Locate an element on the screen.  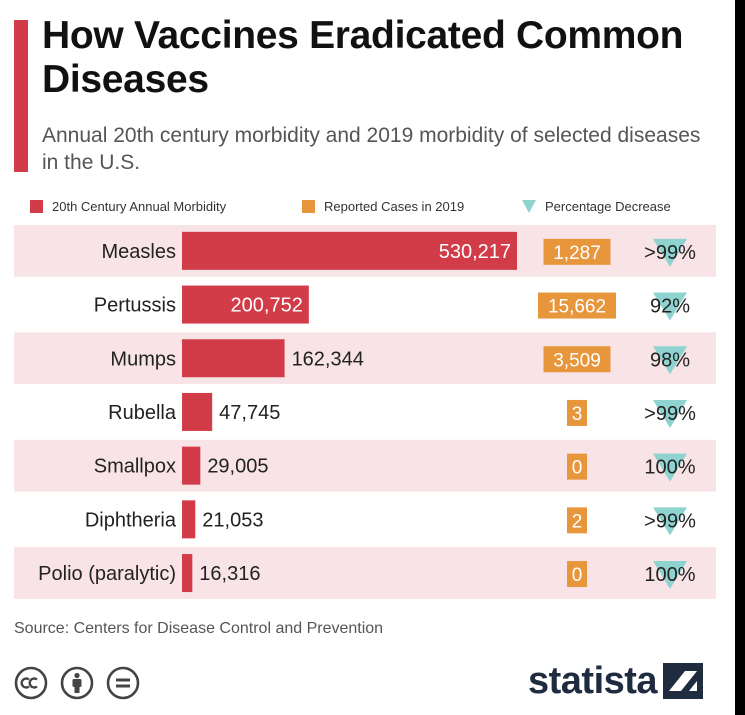
morbidity-value-label: 47,745 is located at coordinates (249, 413).